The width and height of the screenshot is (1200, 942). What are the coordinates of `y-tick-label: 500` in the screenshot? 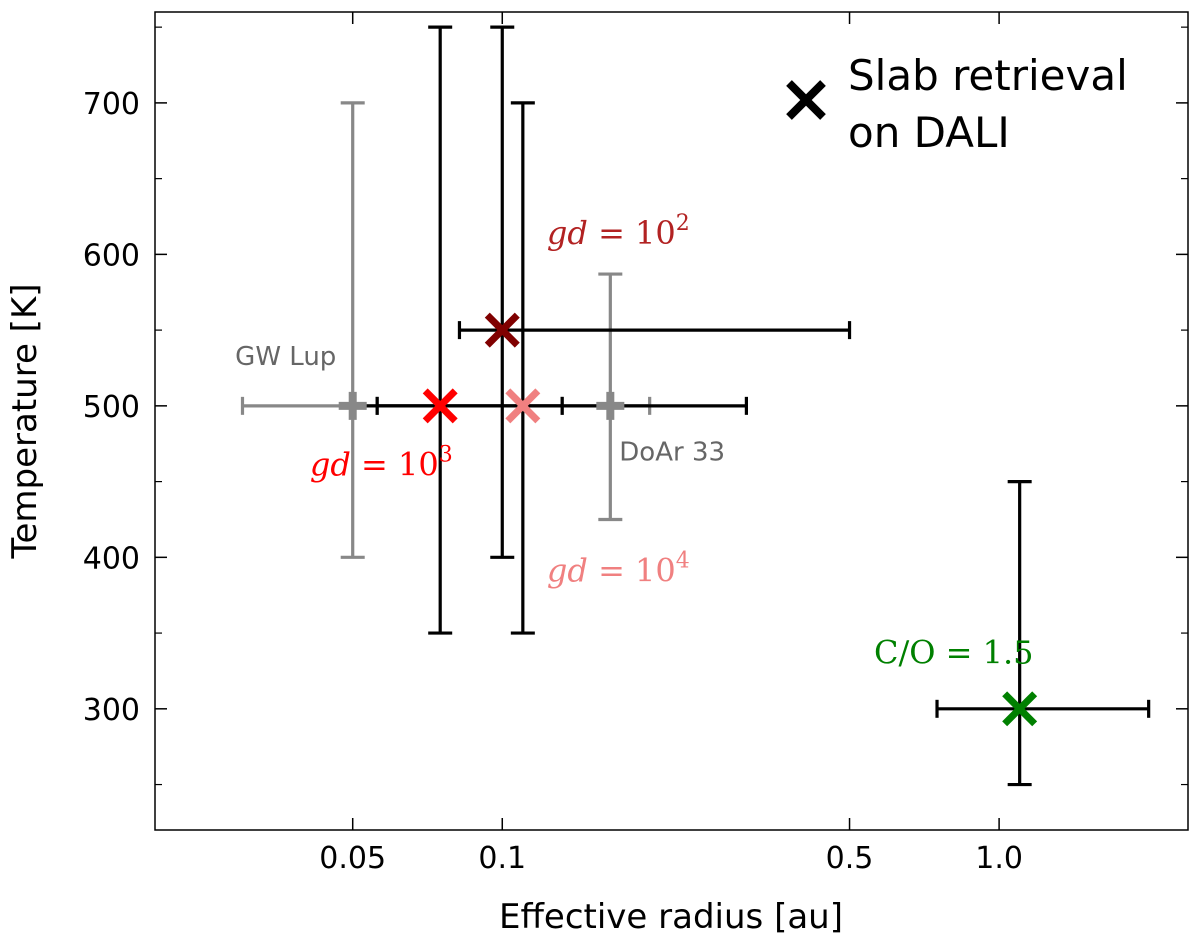 It's located at (111, 407).